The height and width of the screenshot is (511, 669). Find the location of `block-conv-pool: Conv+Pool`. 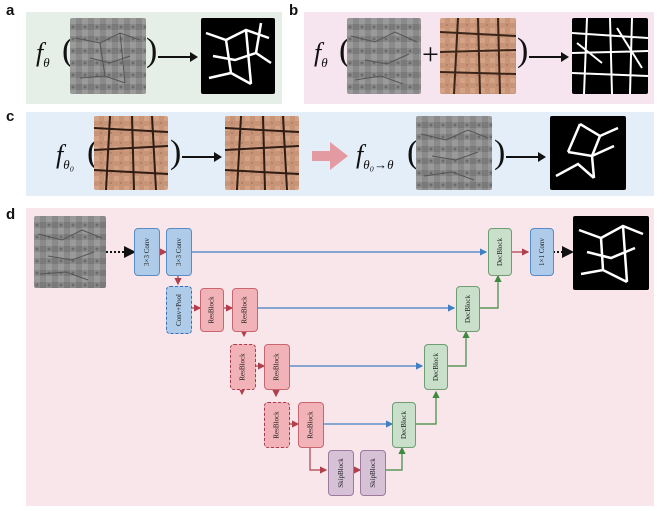

block-conv-pool: Conv+Pool is located at coordinates (179, 310).